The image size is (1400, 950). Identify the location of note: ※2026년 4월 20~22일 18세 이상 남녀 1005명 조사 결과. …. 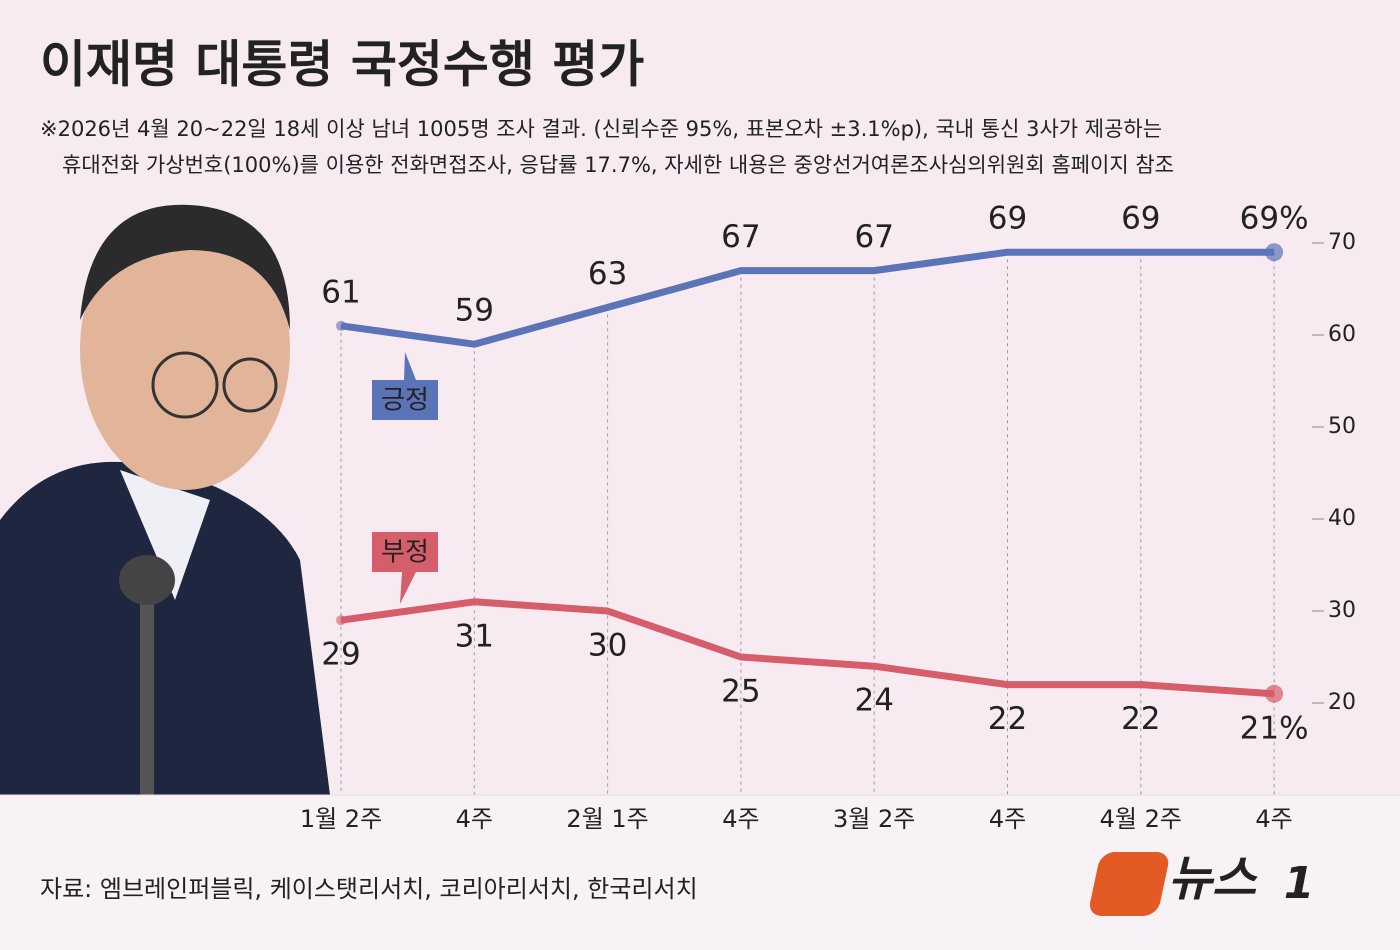
(601, 129).